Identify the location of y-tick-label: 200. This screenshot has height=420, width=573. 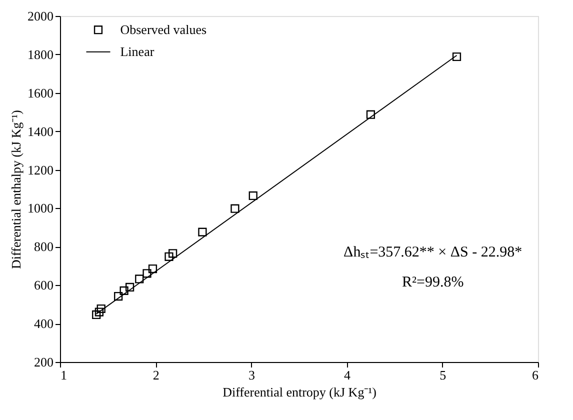
(44, 362).